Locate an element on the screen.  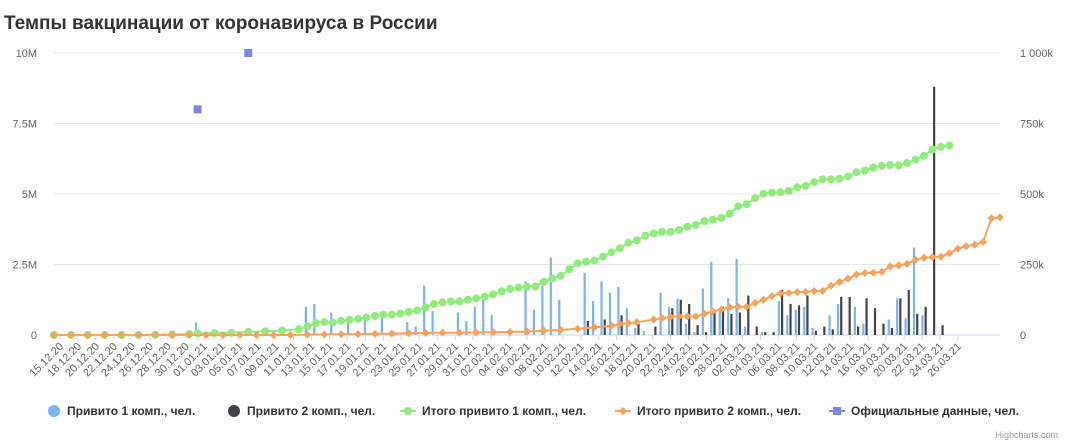
credits-link: Highcharts.com is located at coordinates (1026, 435).